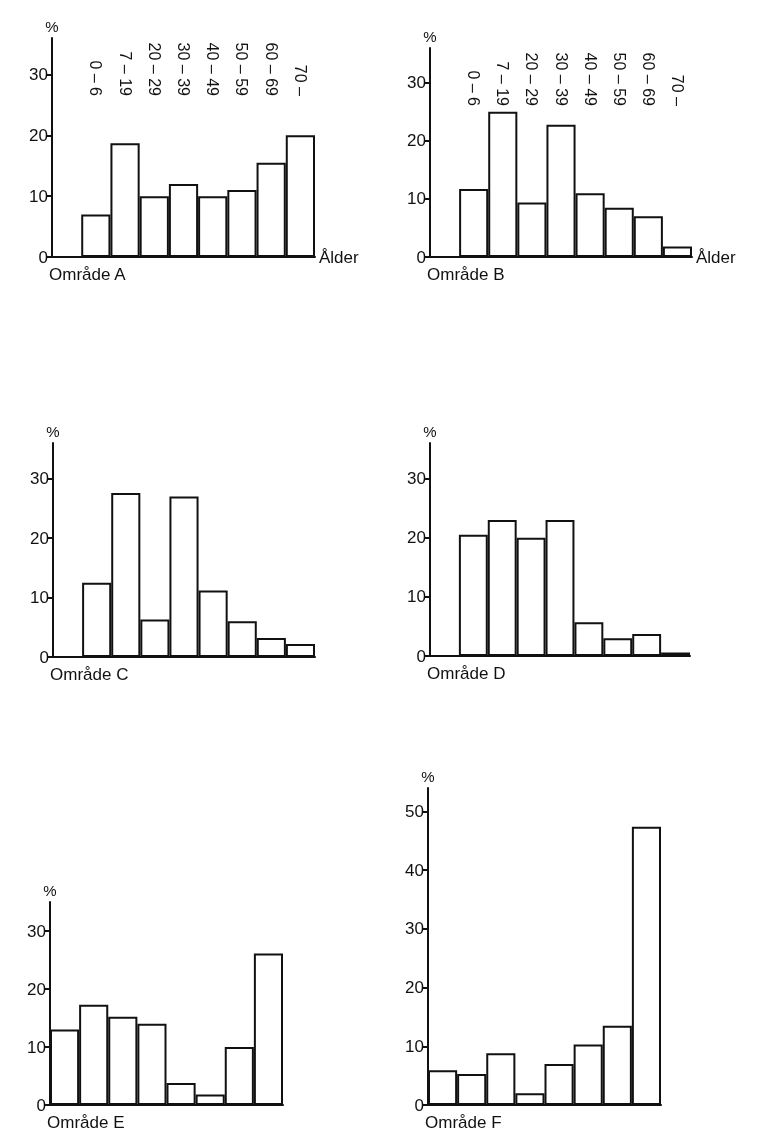 The image size is (762, 1138). I want to click on text: Område D, so click(466, 673).